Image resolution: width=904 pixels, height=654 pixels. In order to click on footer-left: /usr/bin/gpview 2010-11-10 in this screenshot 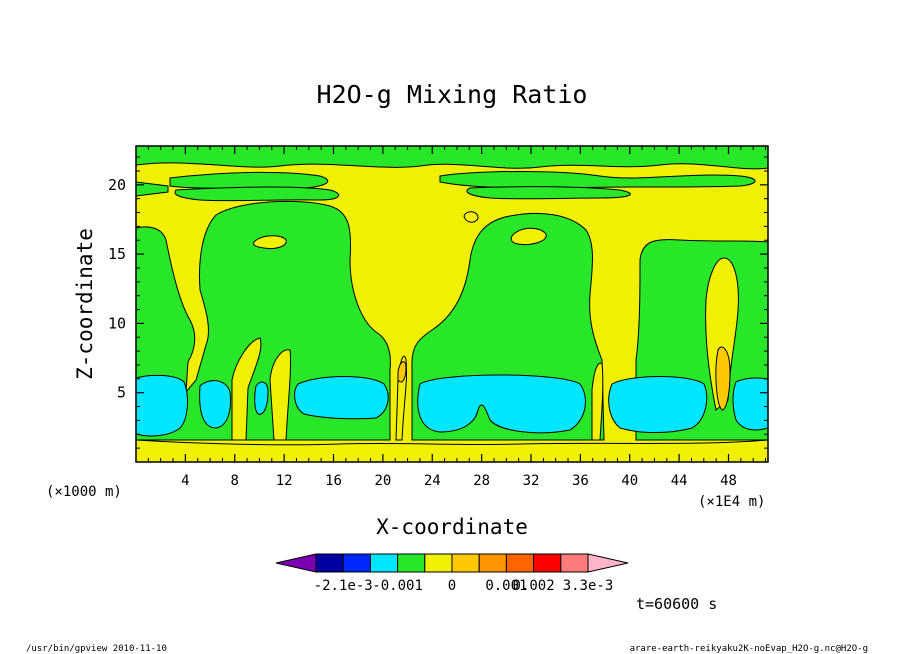, I will do `click(96, 649)`.